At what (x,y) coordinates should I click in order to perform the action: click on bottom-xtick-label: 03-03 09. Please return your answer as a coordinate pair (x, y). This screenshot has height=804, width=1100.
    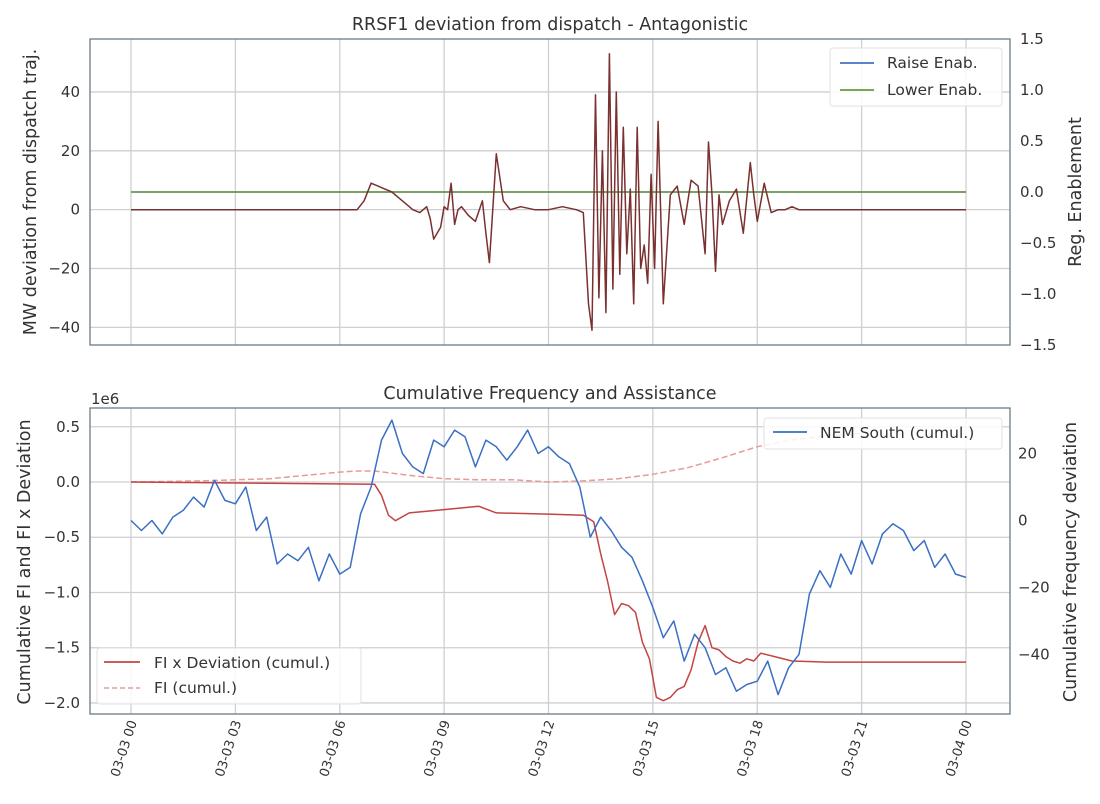
    Looking at the image, I should click on (438, 749).